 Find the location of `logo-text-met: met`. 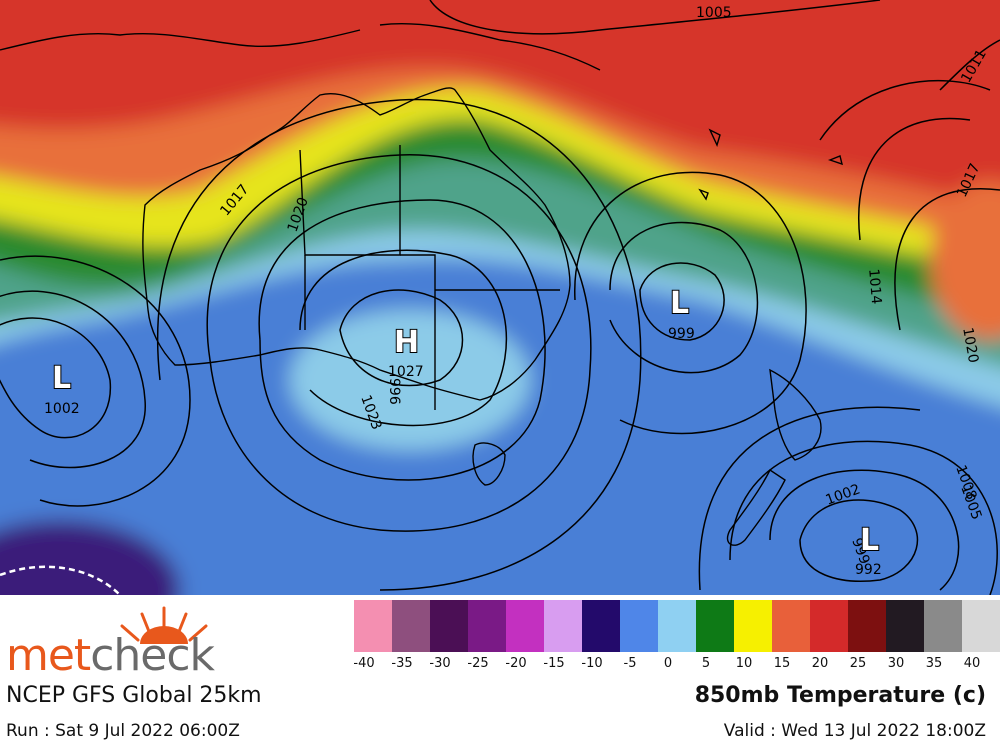

logo-text-met: met is located at coordinates (48, 655).